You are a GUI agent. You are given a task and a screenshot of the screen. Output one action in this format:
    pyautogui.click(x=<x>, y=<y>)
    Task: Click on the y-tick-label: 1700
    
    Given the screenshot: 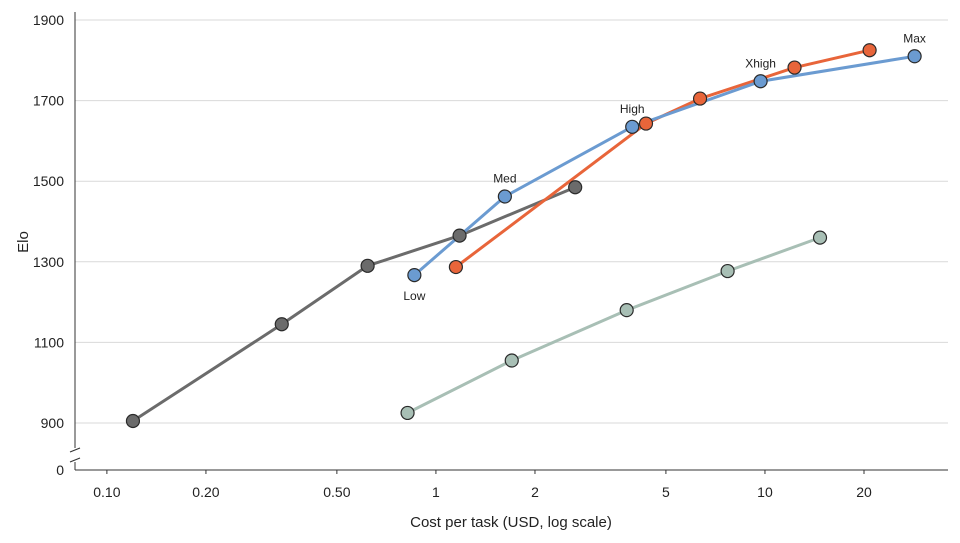 What is the action you would take?
    pyautogui.click(x=48, y=101)
    